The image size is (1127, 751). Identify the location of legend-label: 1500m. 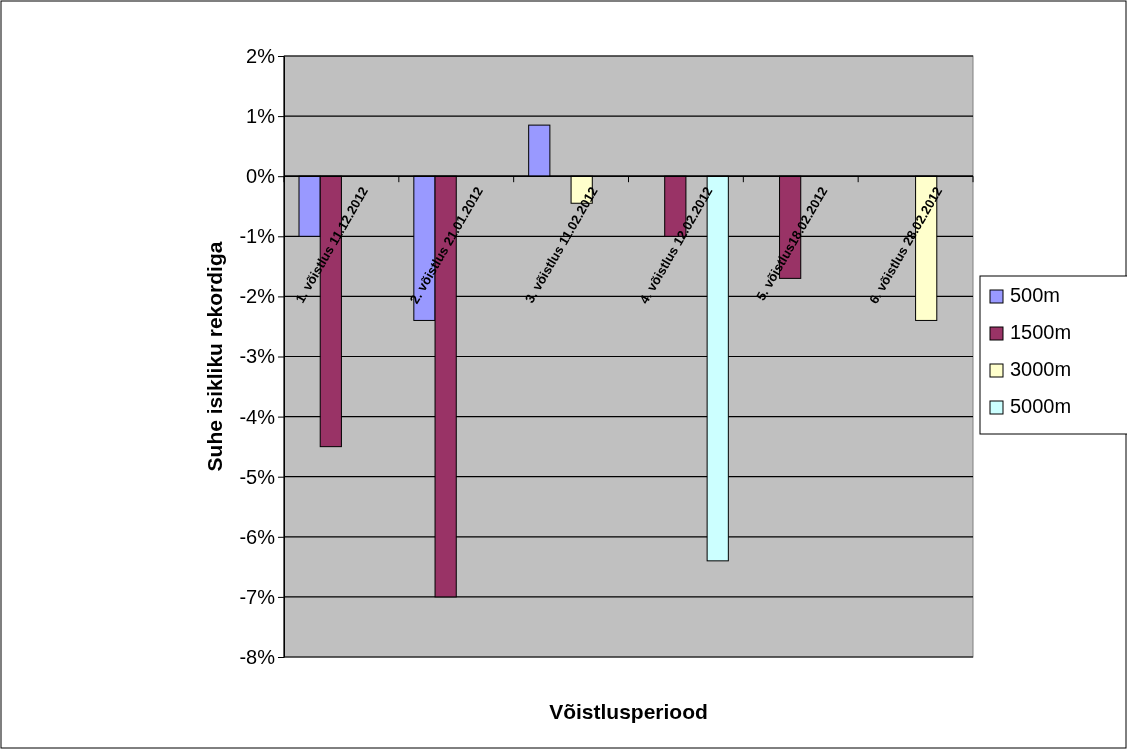
(1041, 332).